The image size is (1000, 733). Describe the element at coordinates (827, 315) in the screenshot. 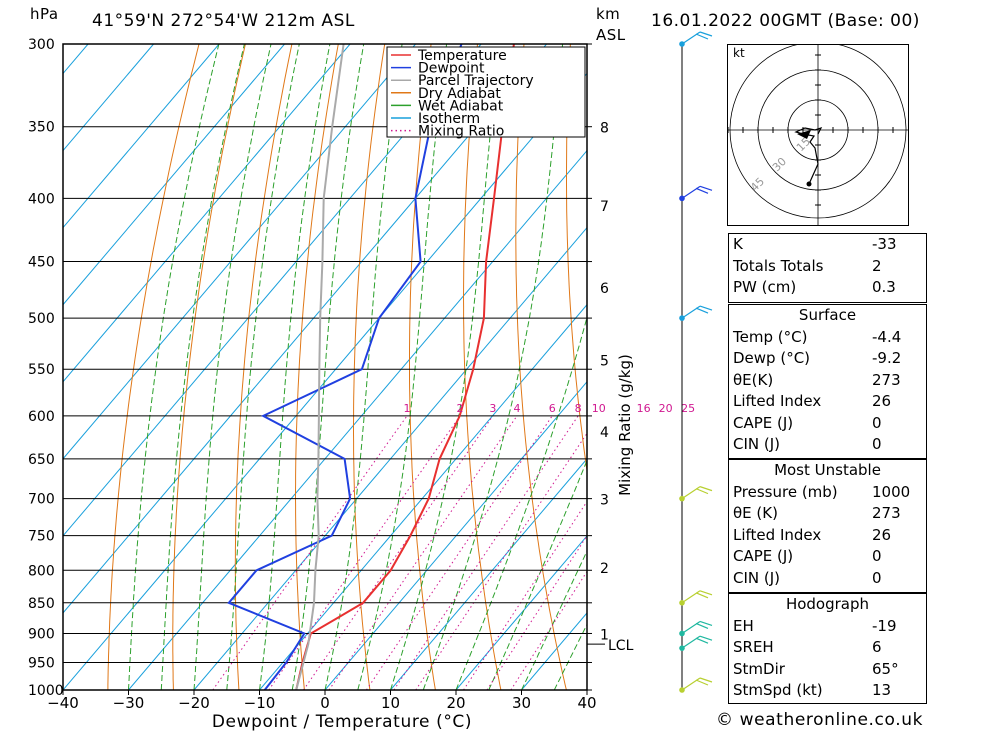

I see `surface-title: Surface` at that location.